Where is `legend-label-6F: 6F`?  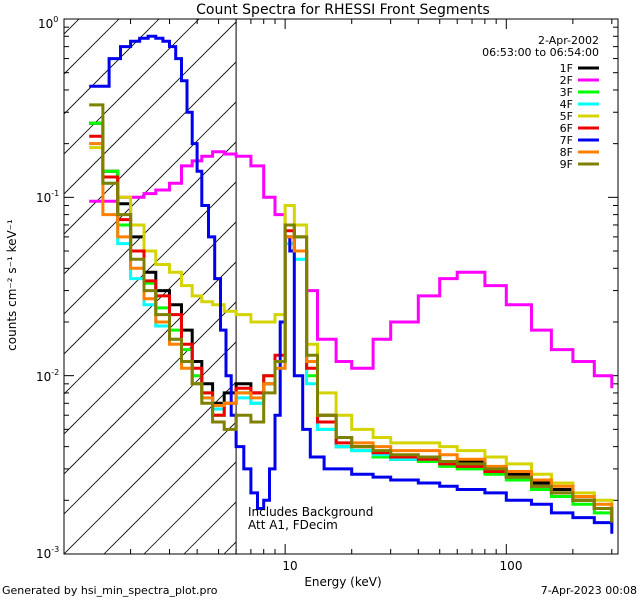
legend-label-6F: 6F is located at coordinates (566, 128).